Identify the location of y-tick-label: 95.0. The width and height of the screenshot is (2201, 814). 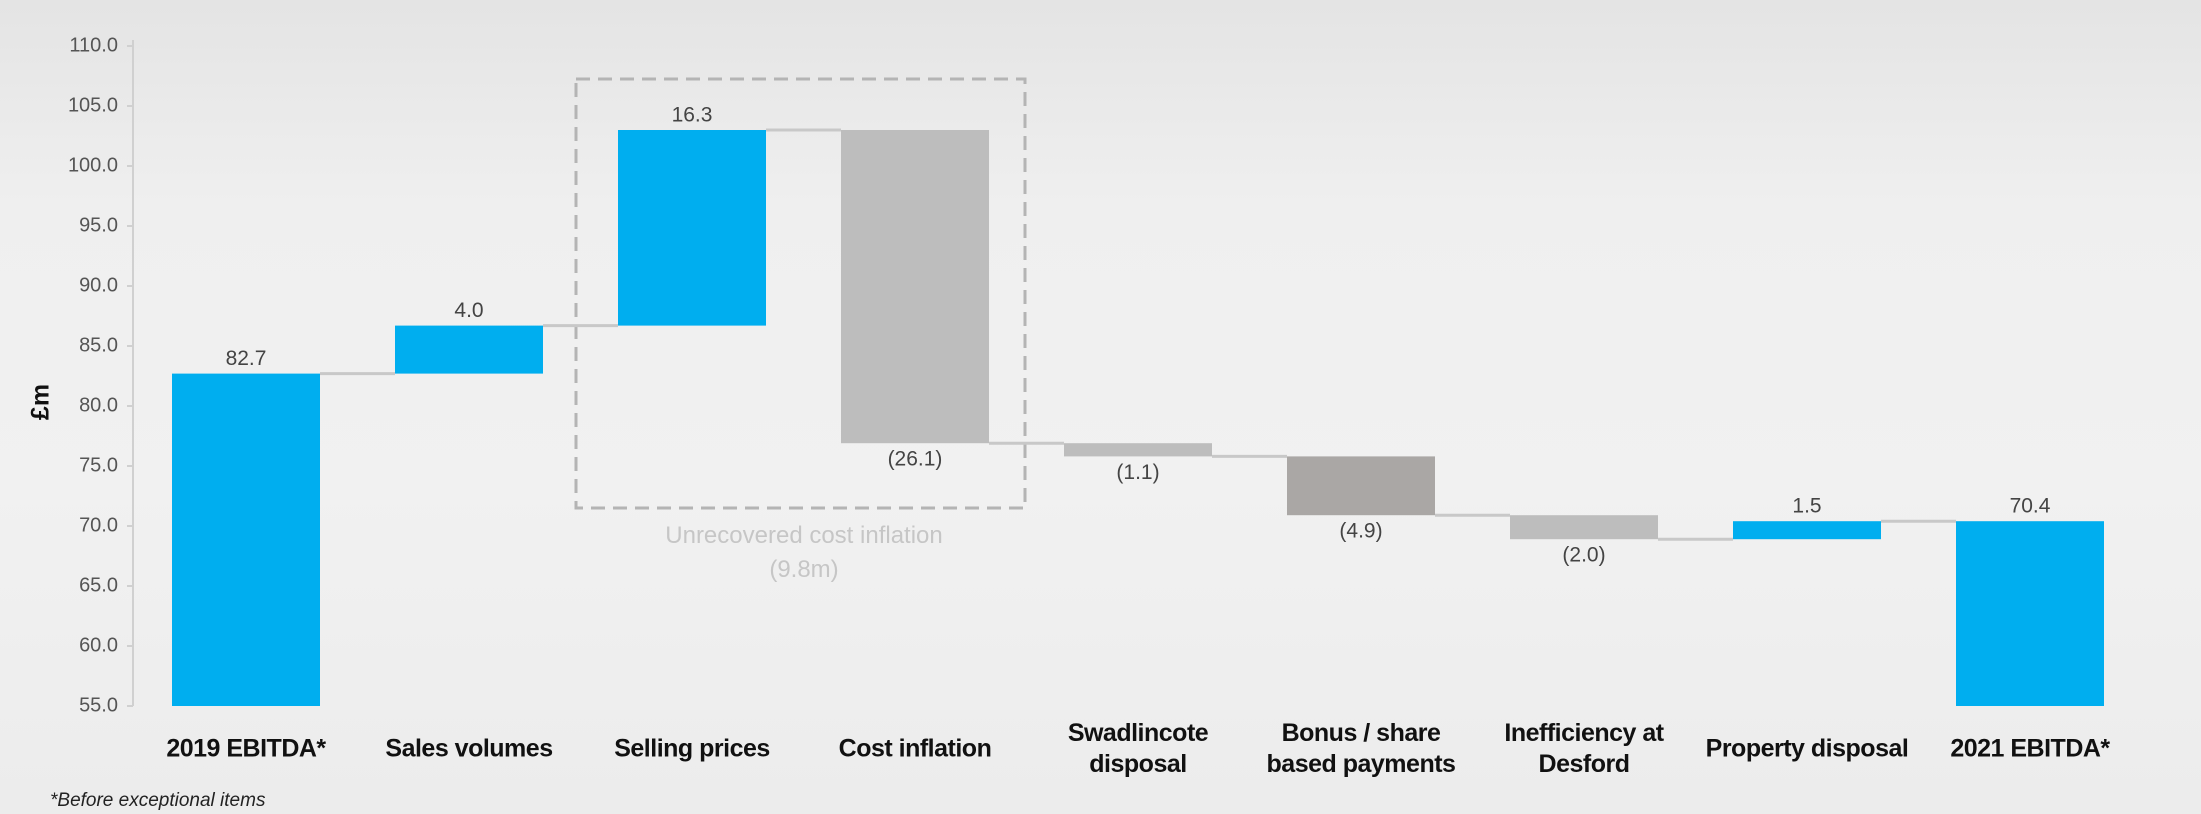
(98, 225).